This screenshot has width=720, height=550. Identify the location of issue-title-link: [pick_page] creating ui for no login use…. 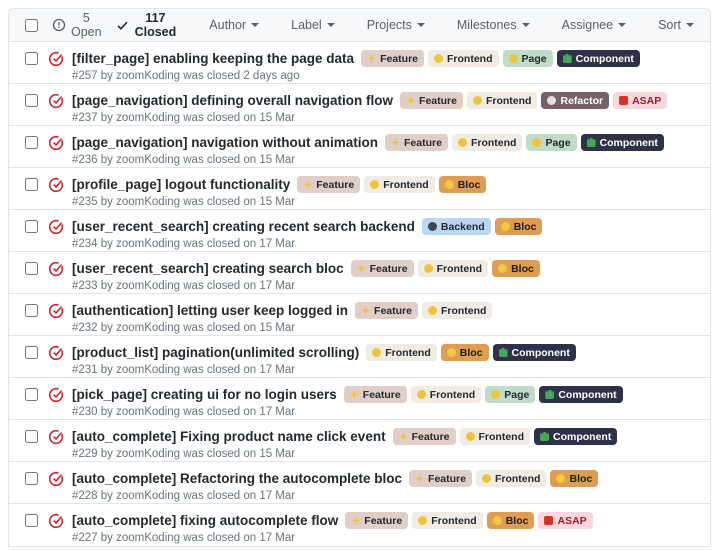
(204, 394).